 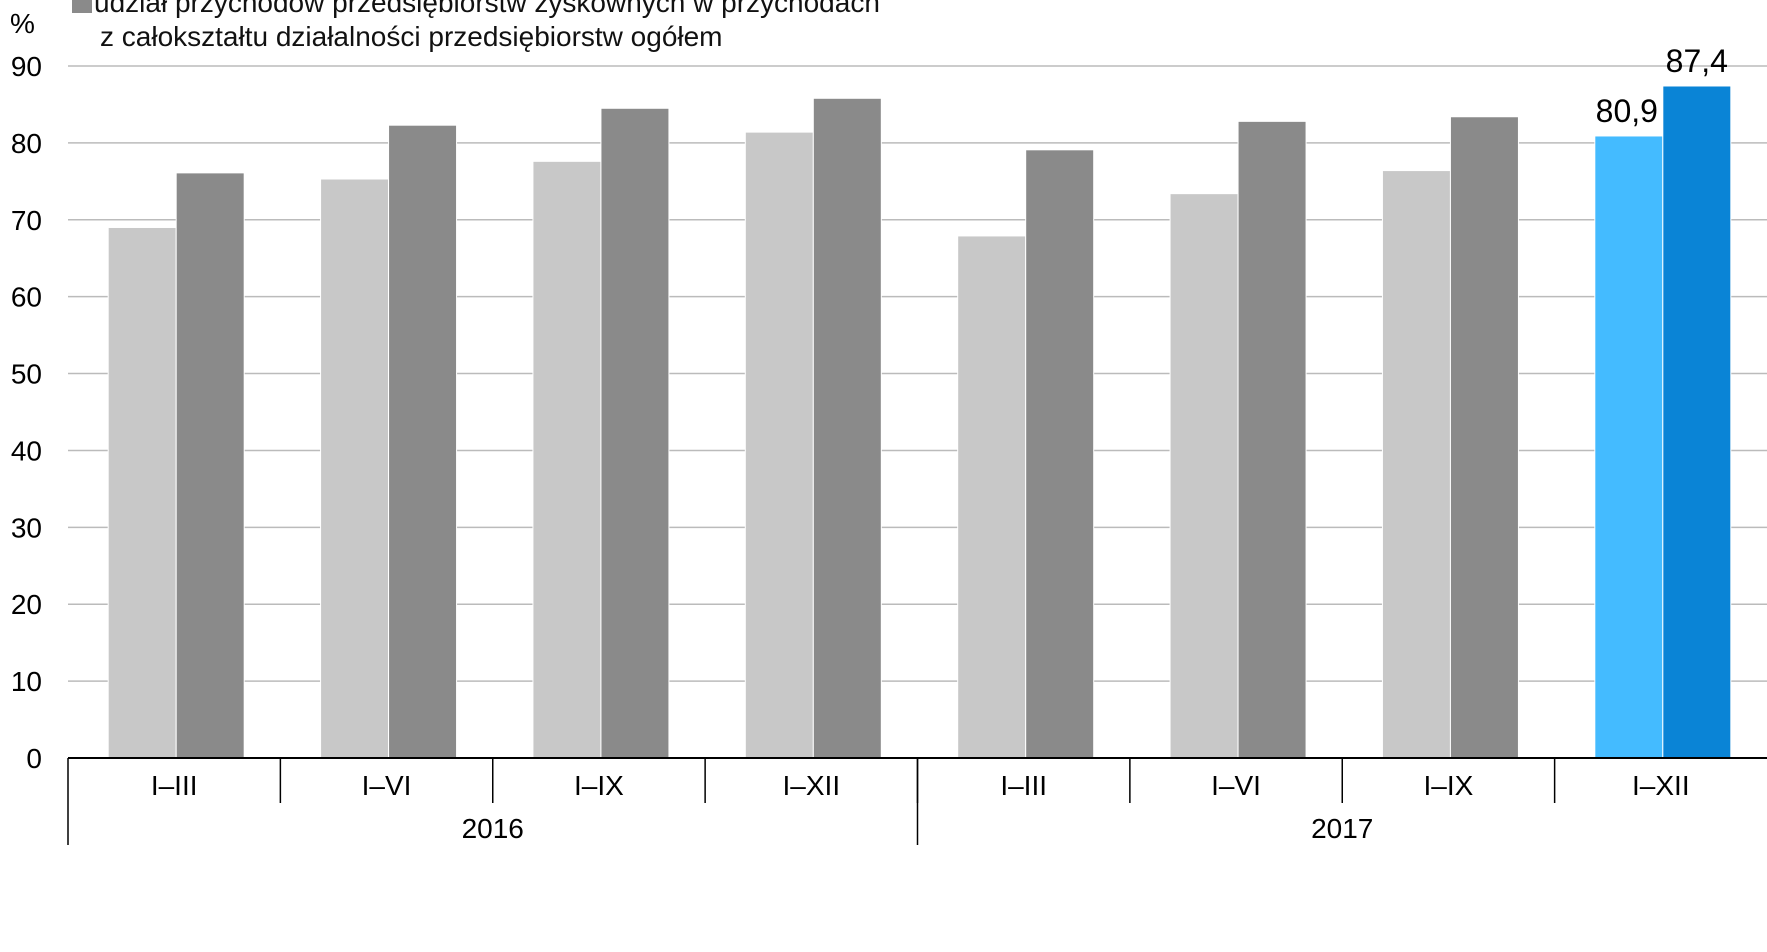 I want to click on y-tick-label: 30, so click(x=26, y=527).